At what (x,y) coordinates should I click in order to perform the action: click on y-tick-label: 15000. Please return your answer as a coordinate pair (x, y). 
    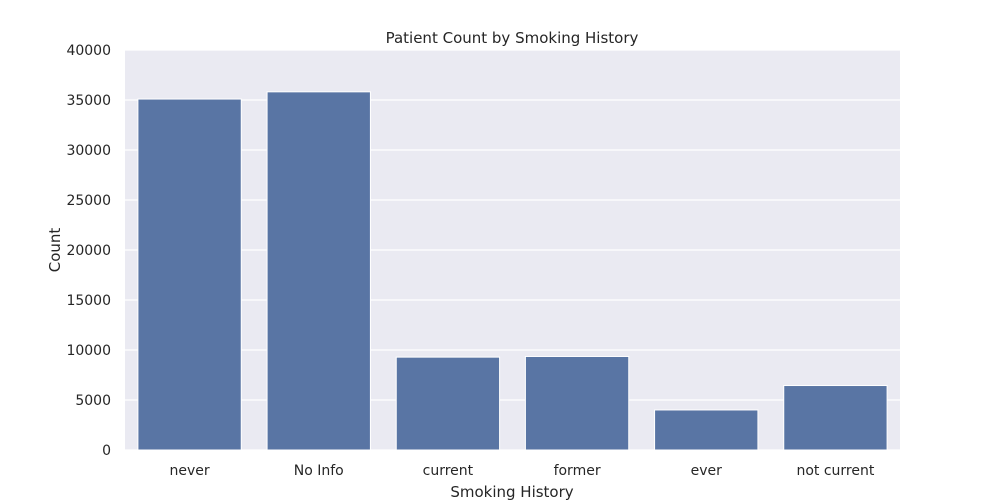
    Looking at the image, I should click on (88, 301).